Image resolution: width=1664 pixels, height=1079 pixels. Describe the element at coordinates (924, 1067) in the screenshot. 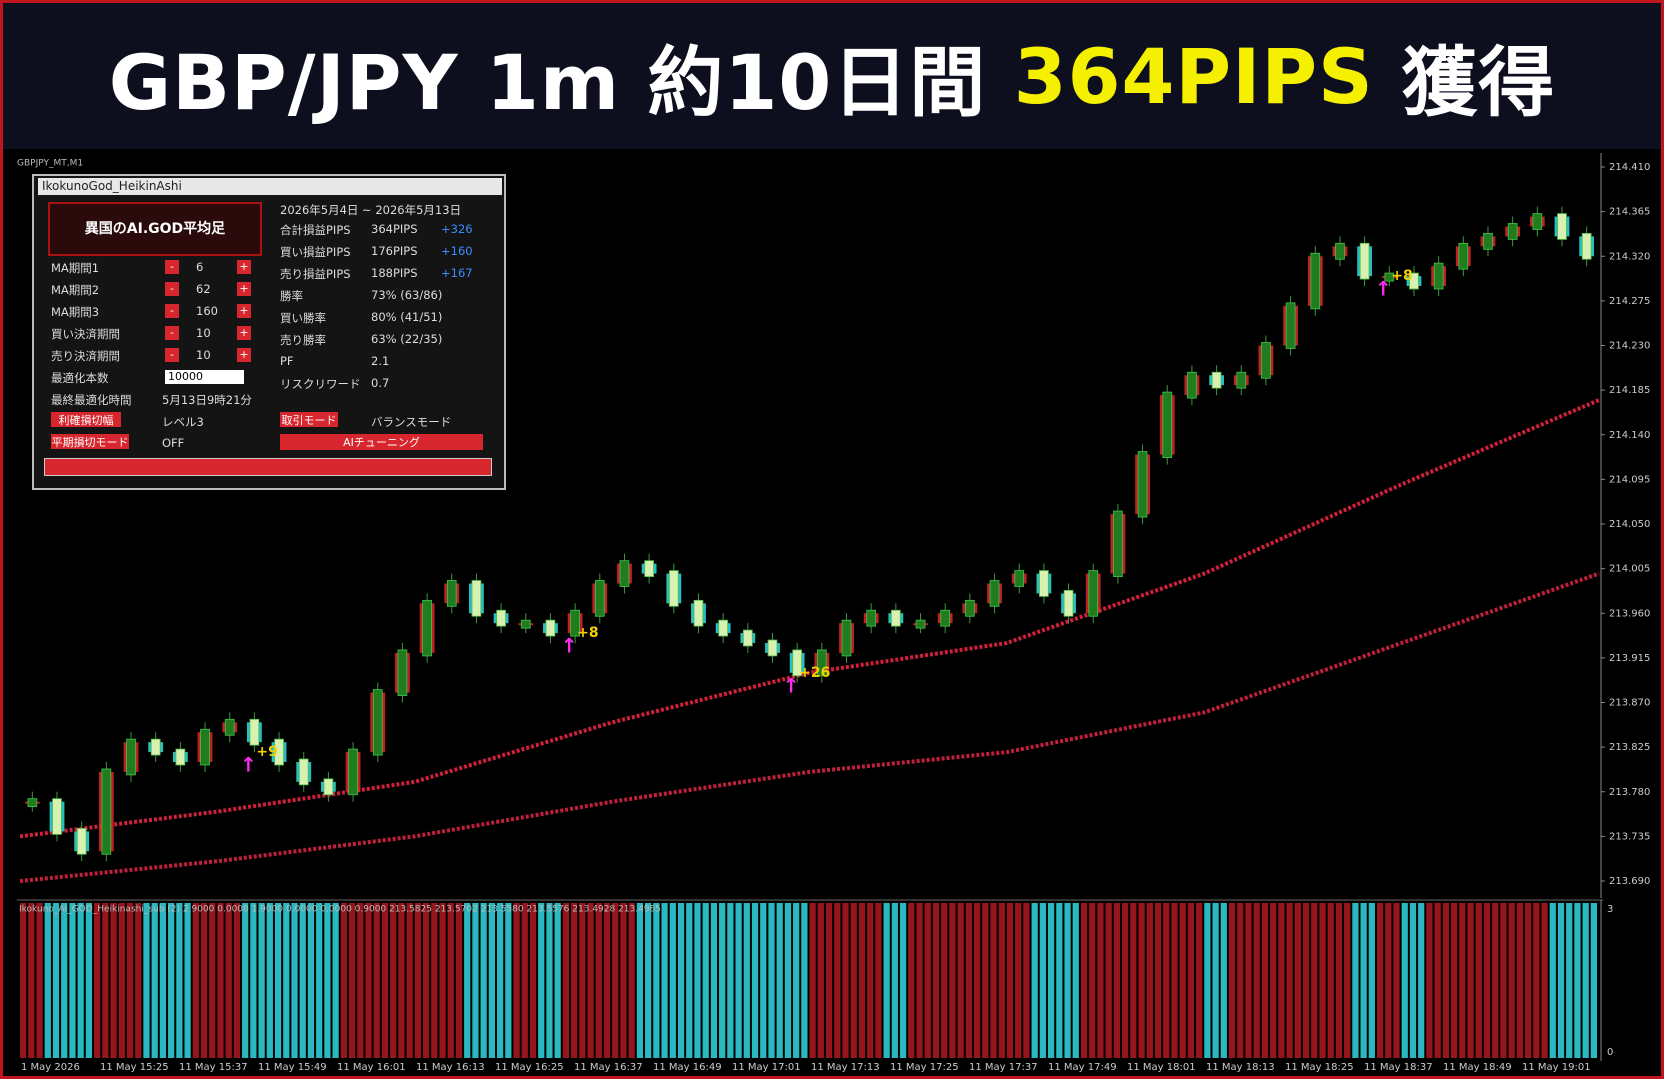

I see `x-tick-label: 11 May 17:25` at that location.